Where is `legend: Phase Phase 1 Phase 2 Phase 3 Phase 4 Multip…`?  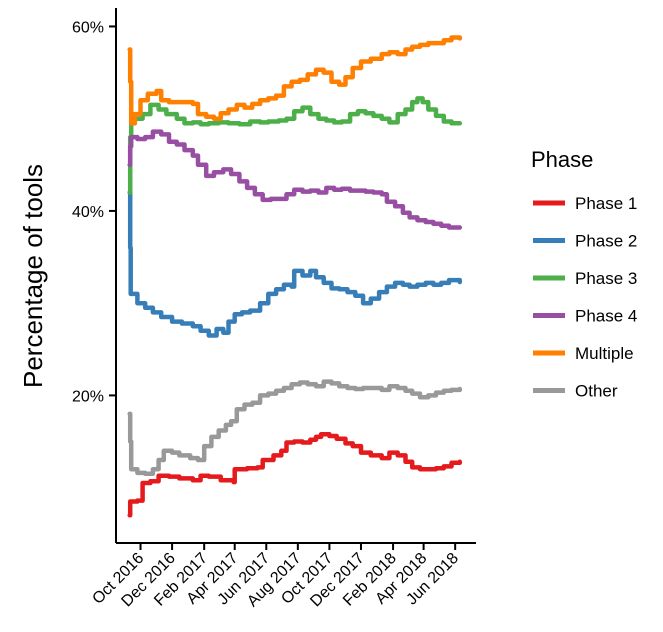
legend: Phase Phase 1 Phase 2 Phase 3 Phase 4 Multip… is located at coordinates (584, 274).